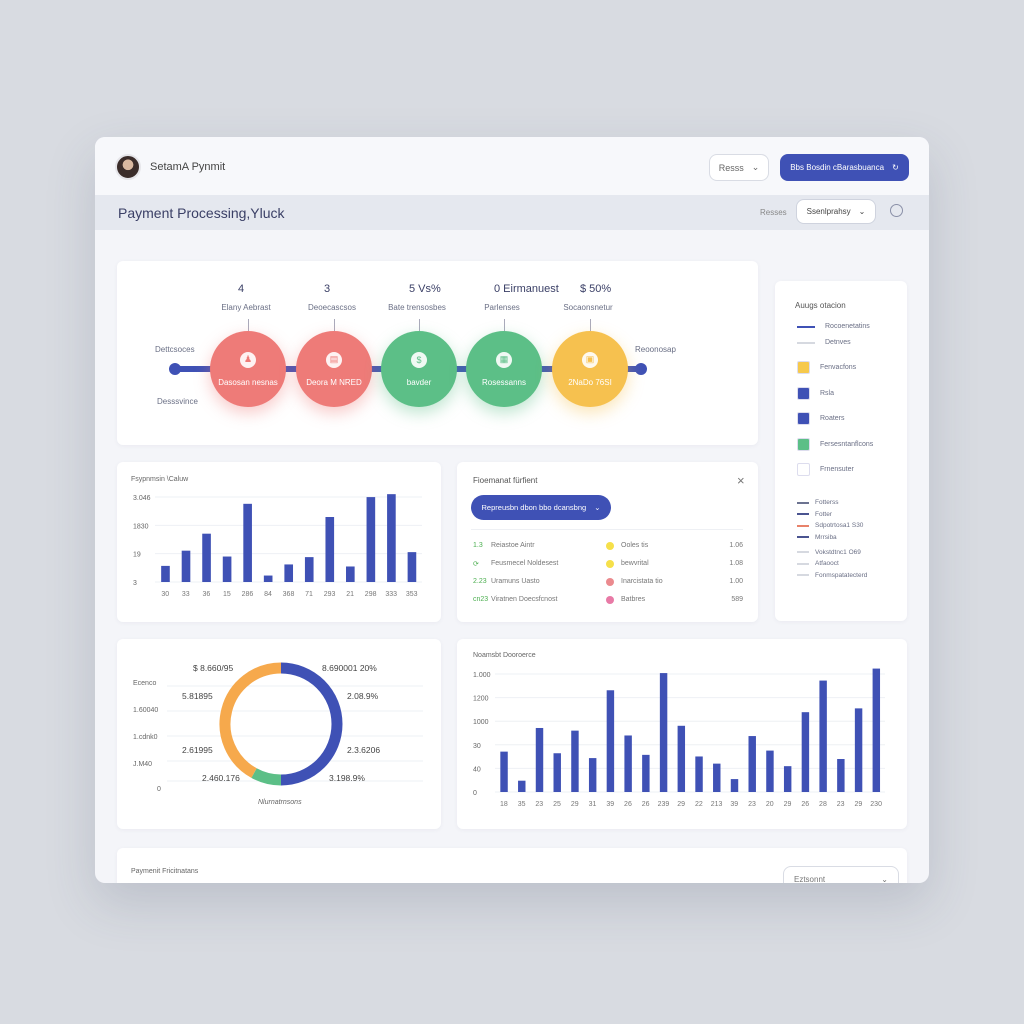 This screenshot has height=1024, width=1024. Describe the element at coordinates (841, 575) in the screenshot. I see `legend-label: Fonmspatatecterd` at that location.